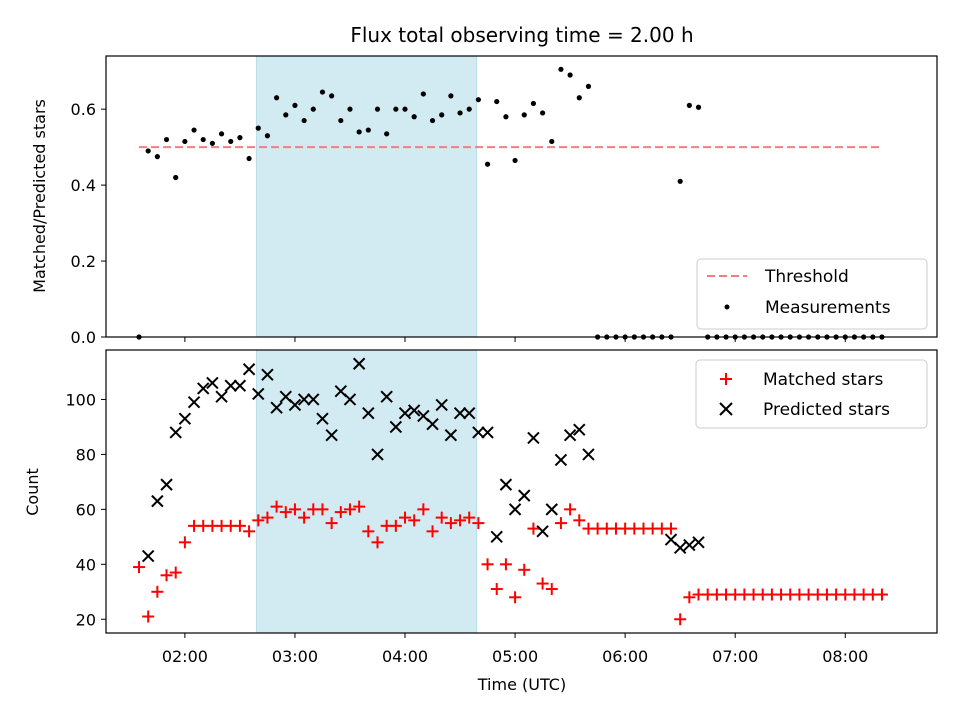 This screenshot has height=720, width=960. What do you see at coordinates (86, 619) in the screenshot?
I see `bottom-y-tick-label: 20` at bounding box center [86, 619].